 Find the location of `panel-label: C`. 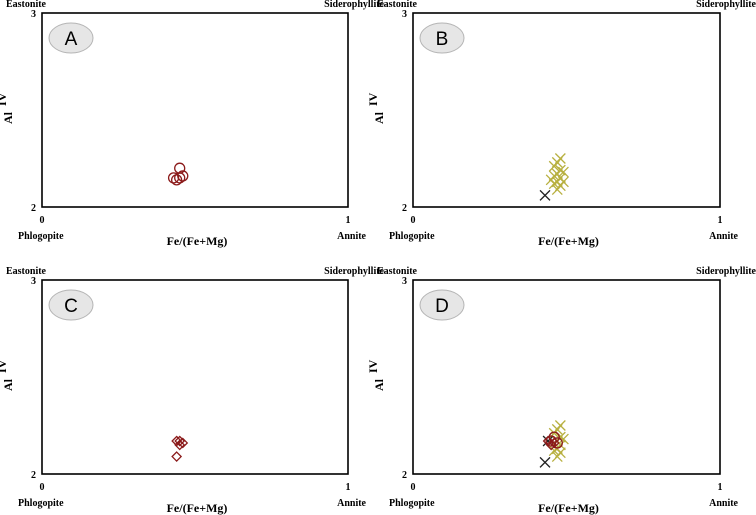

panel-label: C is located at coordinates (71, 306).